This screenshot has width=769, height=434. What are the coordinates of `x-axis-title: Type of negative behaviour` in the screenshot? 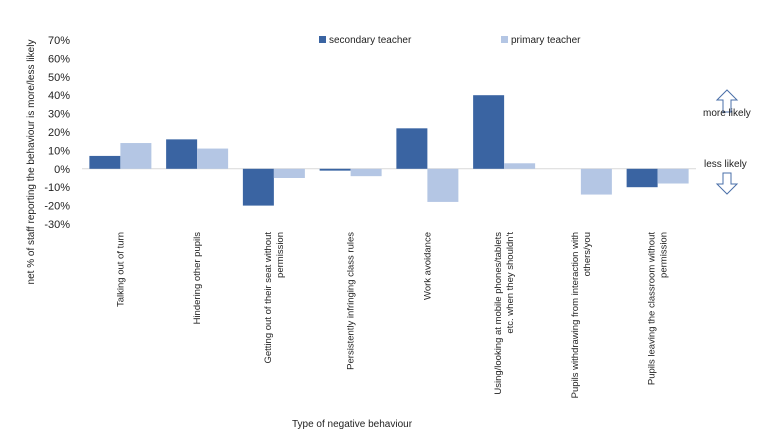 It's located at (352, 424).